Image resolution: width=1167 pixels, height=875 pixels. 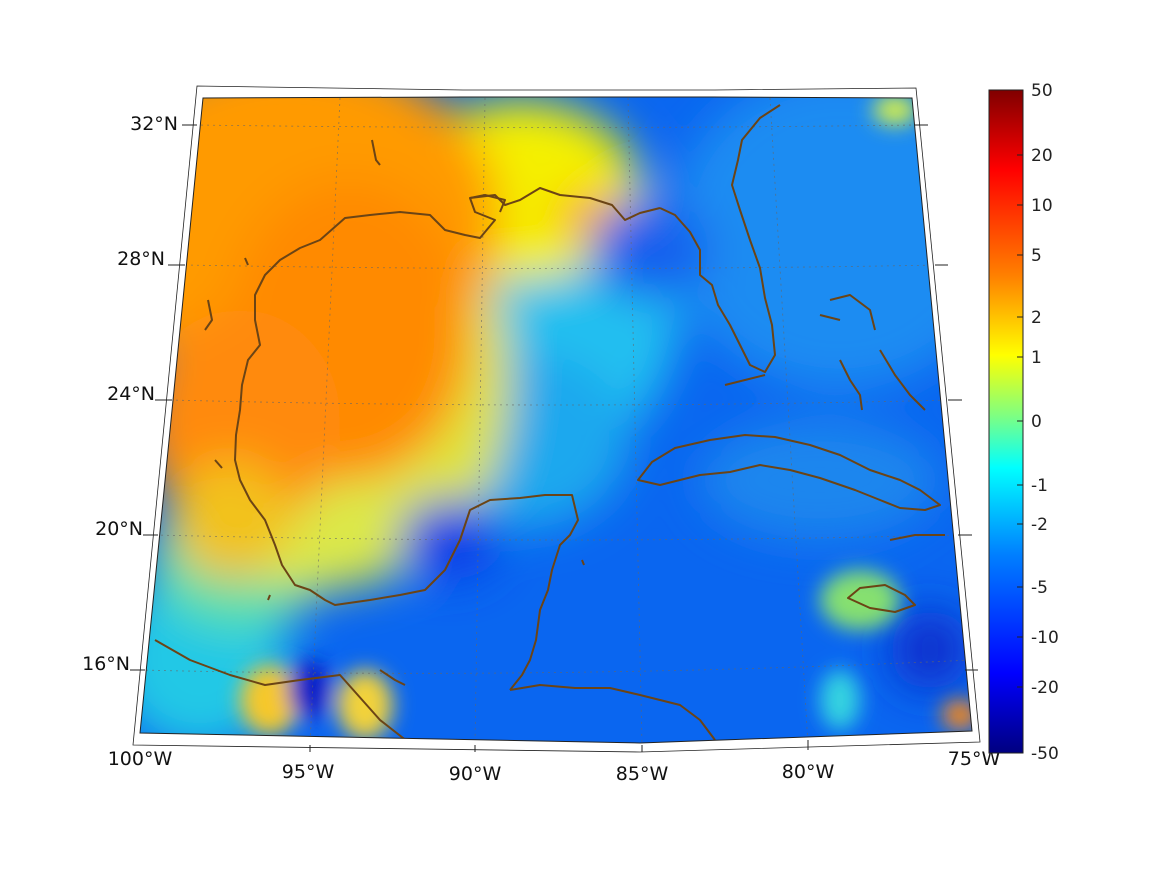 What do you see at coordinates (131, 394) in the screenshot?
I see `lat-label: 24°N` at bounding box center [131, 394].